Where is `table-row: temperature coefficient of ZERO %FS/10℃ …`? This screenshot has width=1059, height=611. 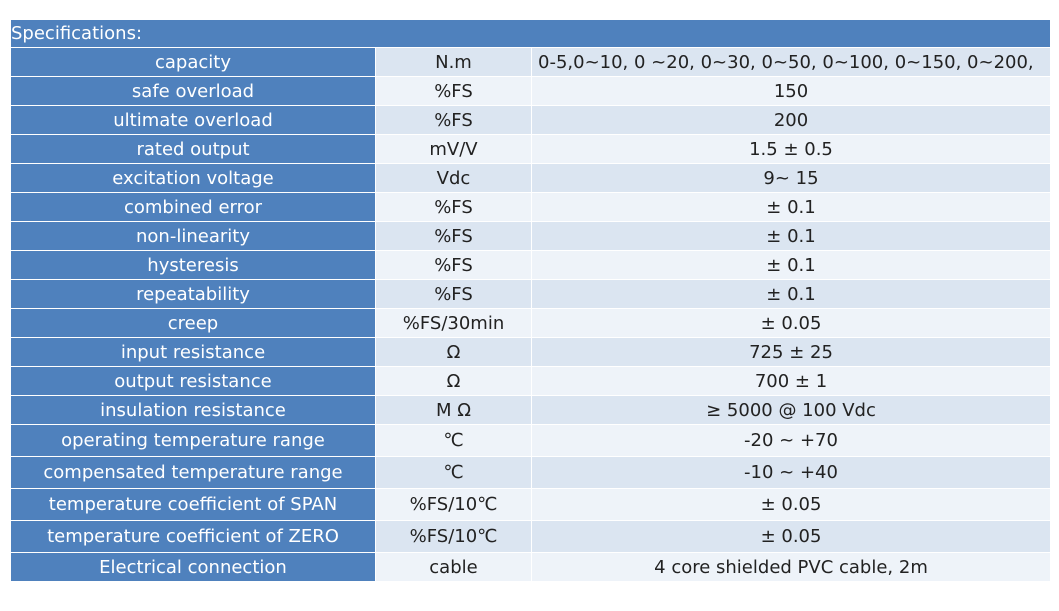 table-row: temperature coefficient of ZERO %FS/10℃ … is located at coordinates (531, 536).